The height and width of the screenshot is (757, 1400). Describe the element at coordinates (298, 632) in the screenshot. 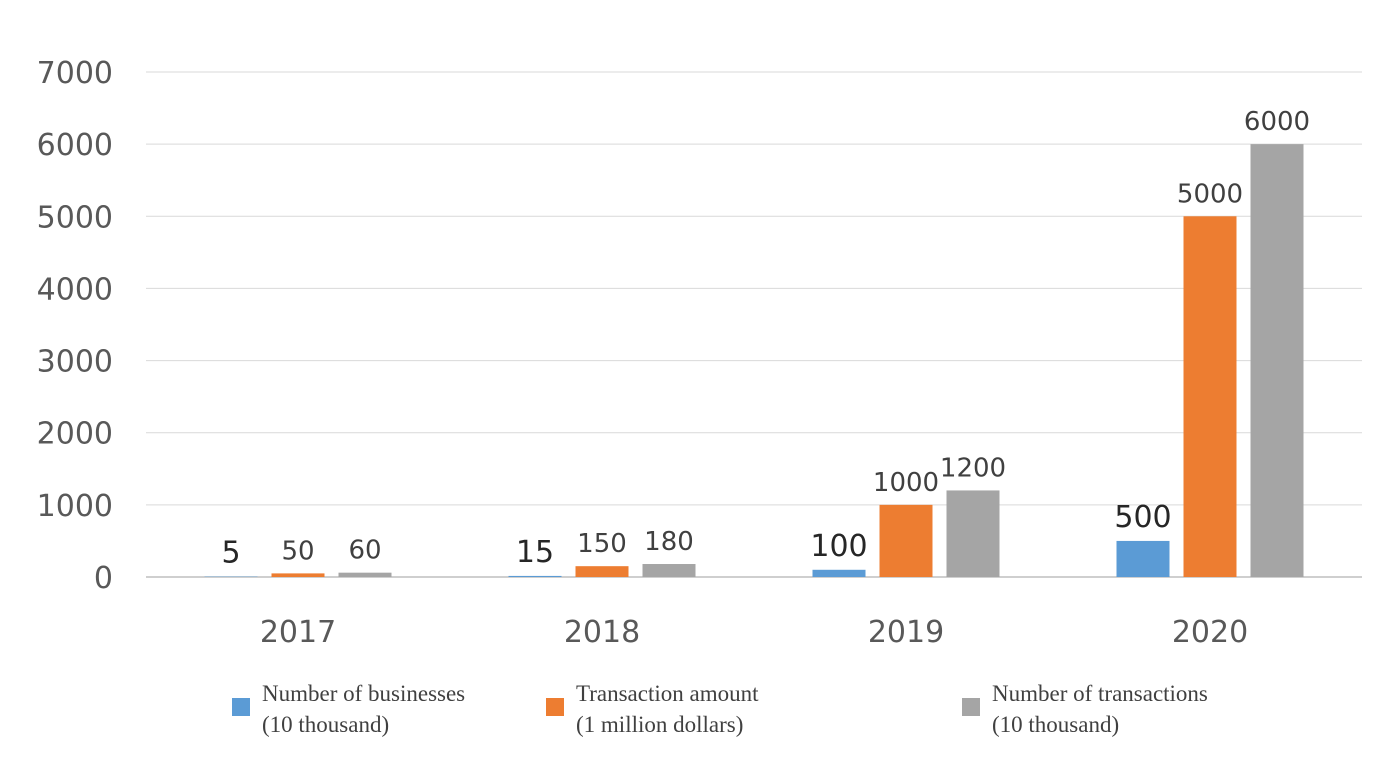

I see `x-tick-label: 2017` at that location.